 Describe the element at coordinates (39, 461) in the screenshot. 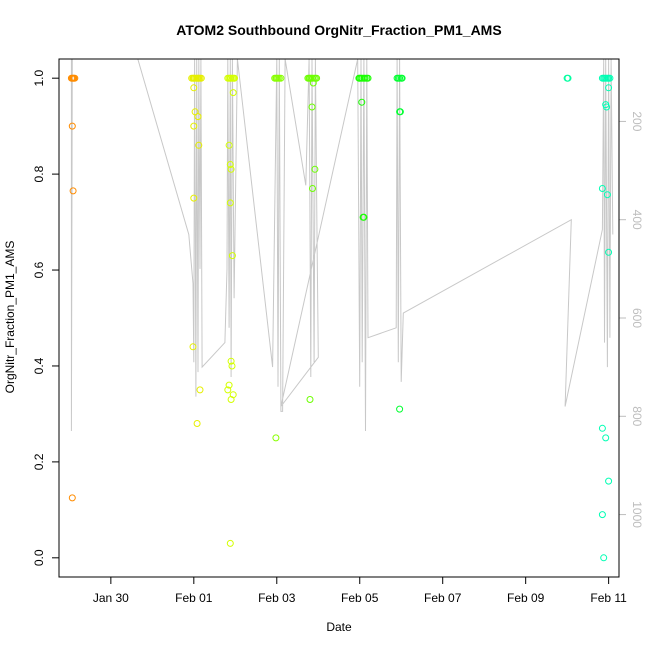

I see `y-tick-label: 0.2` at that location.